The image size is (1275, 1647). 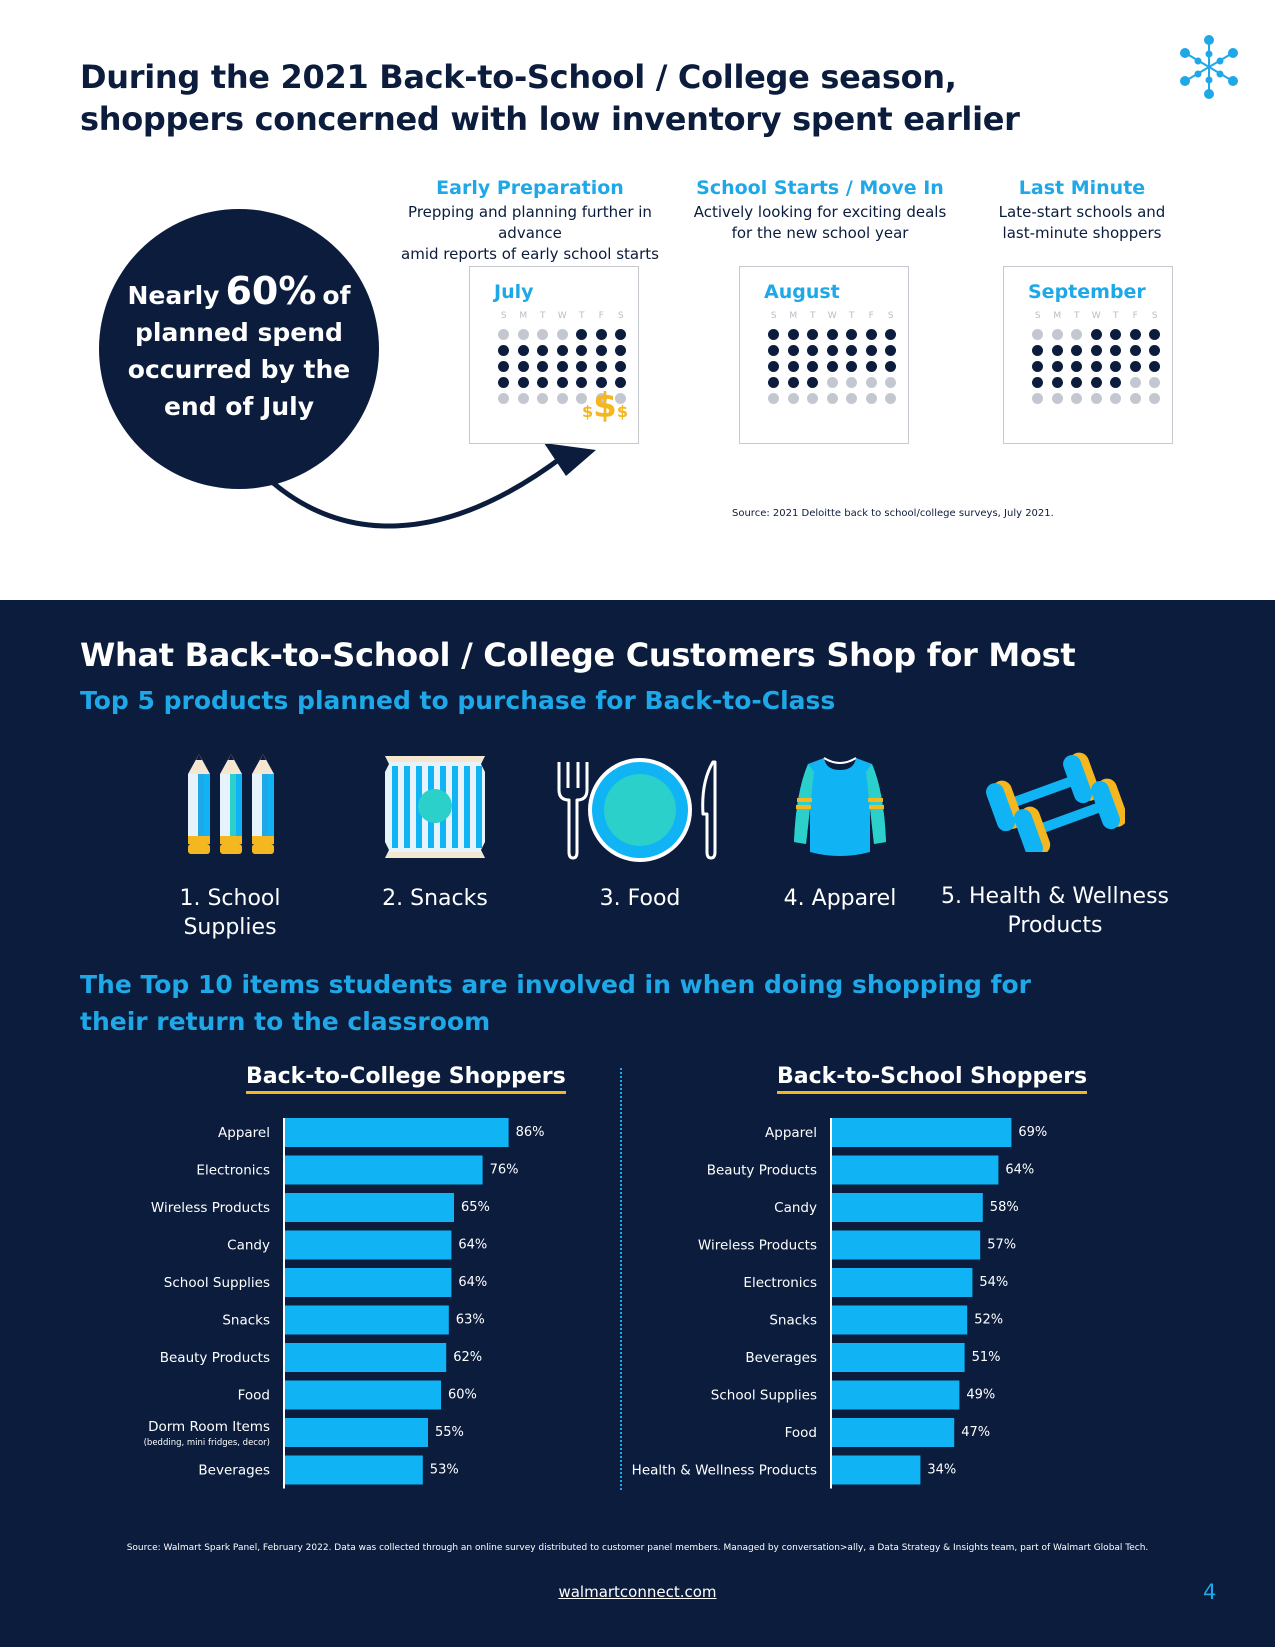 What do you see at coordinates (802, 292) in the screenshot?
I see `calendar-month: August` at bounding box center [802, 292].